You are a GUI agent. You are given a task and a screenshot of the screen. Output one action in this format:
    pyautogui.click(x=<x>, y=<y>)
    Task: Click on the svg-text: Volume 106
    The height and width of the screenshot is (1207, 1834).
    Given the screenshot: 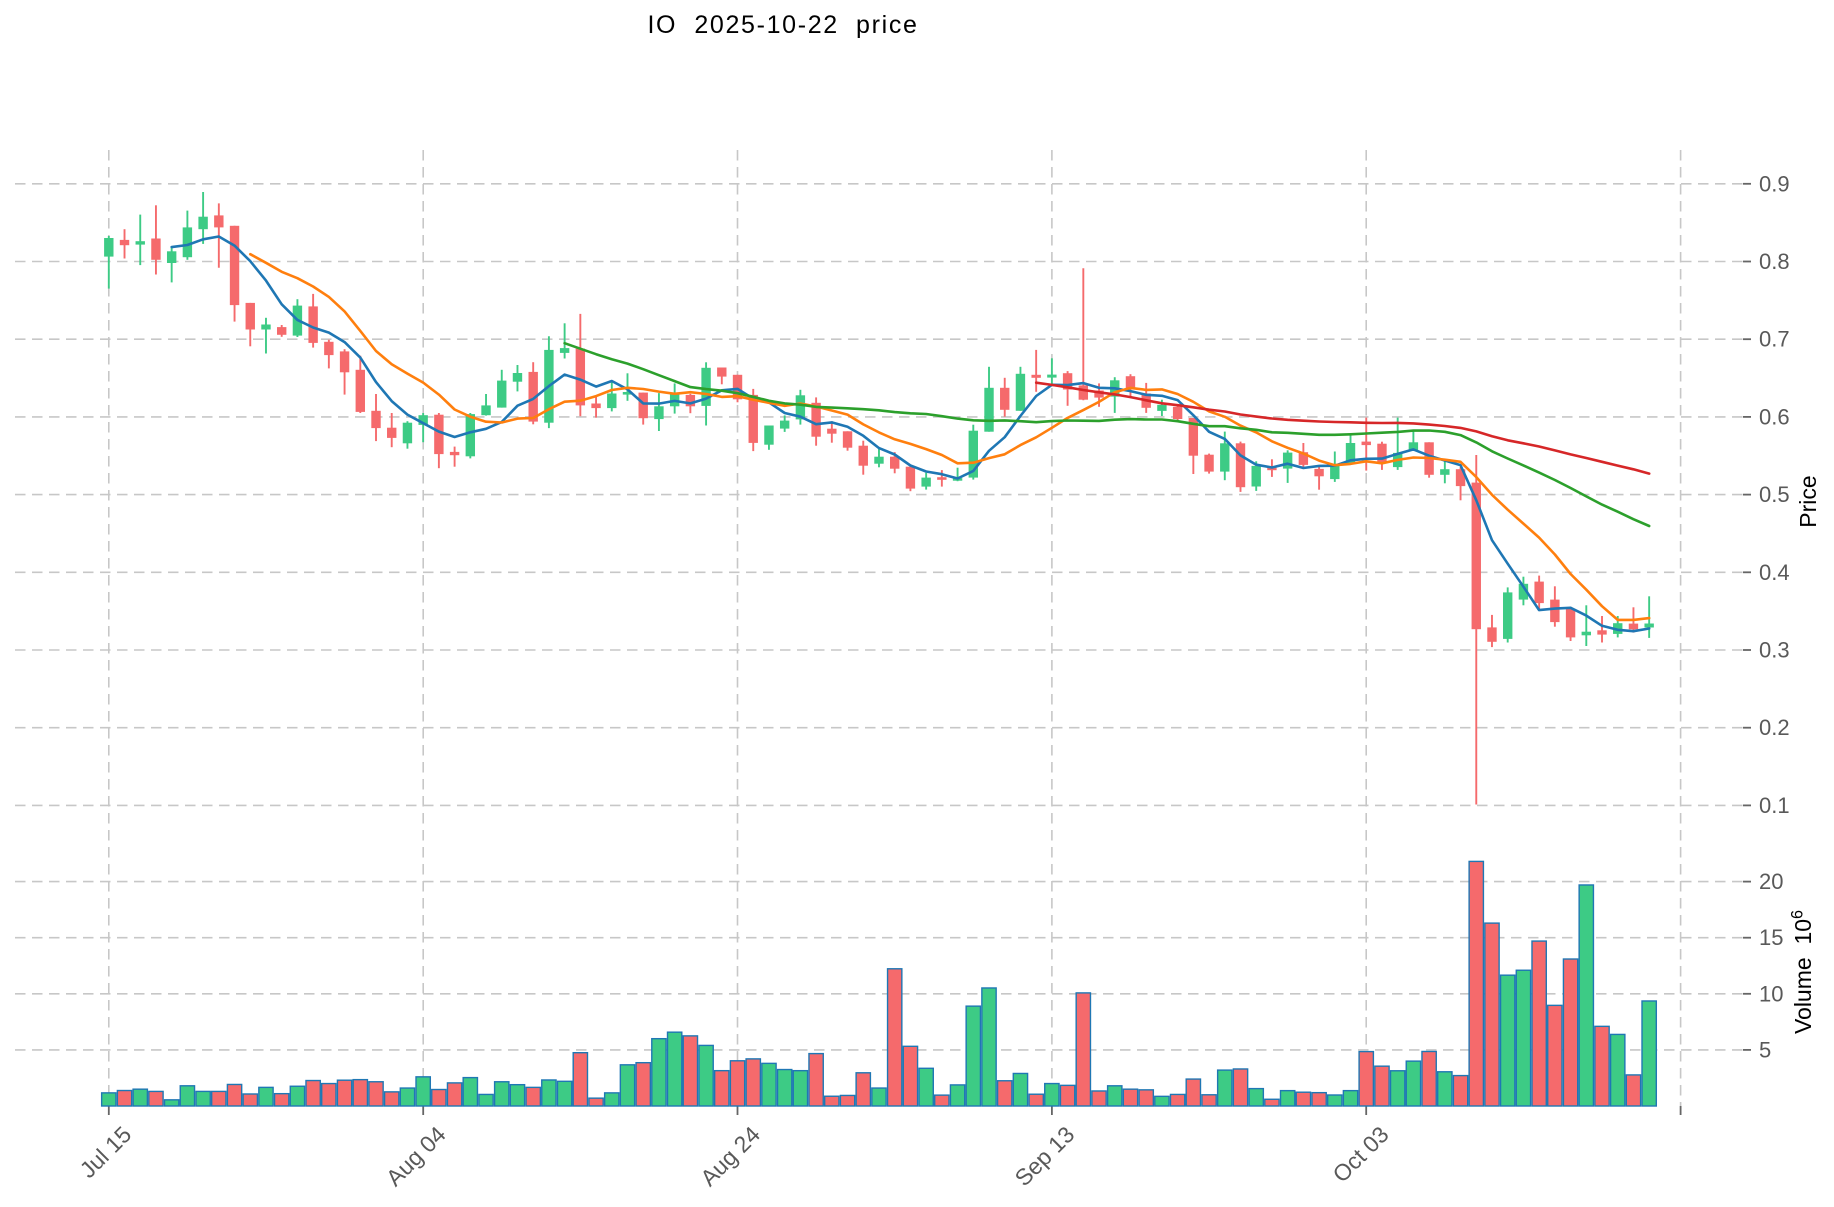 What is the action you would take?
    pyautogui.click(x=1802, y=972)
    